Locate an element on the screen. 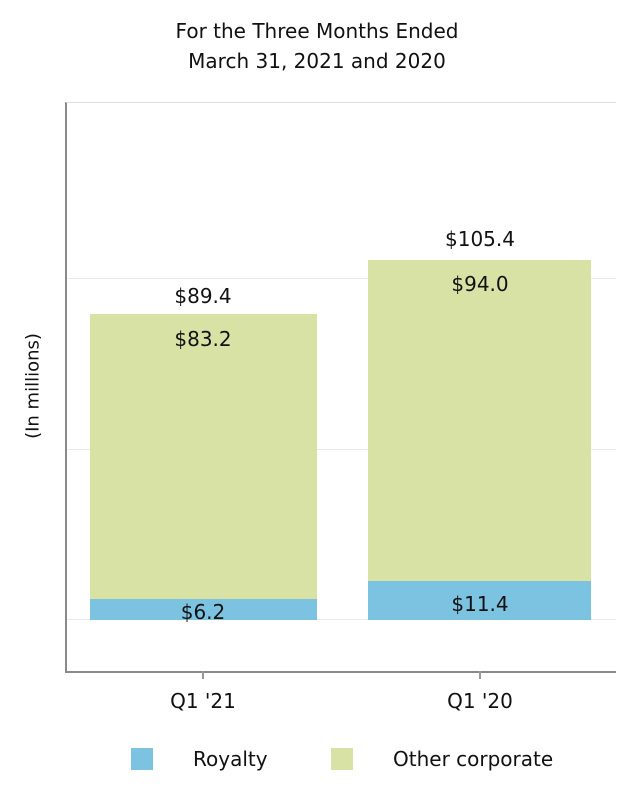 The width and height of the screenshot is (634, 800). y-axis-label: (In millions) is located at coordinates (33, 386).